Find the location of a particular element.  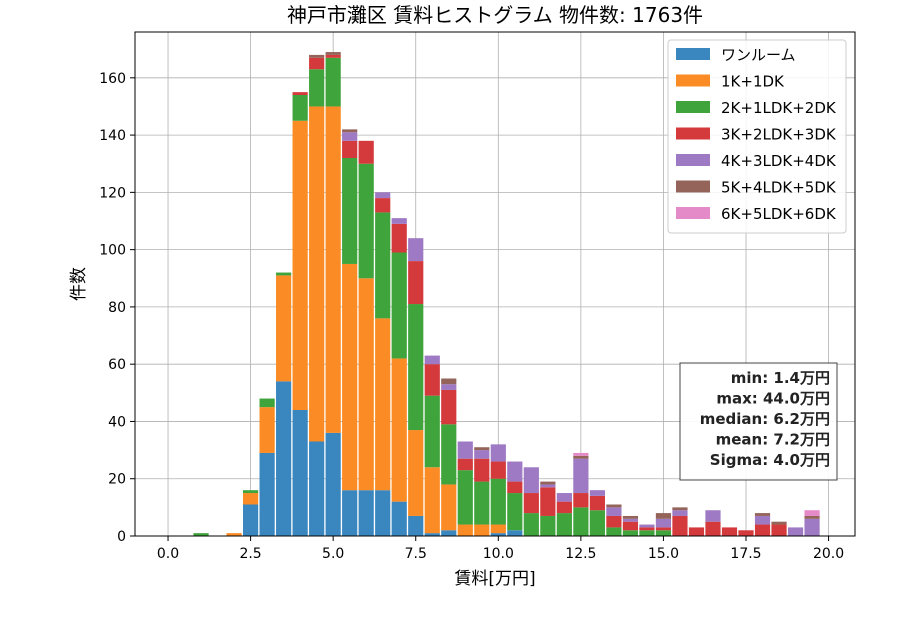

stats-line: mean: 7.2万円 is located at coordinates (773, 440).